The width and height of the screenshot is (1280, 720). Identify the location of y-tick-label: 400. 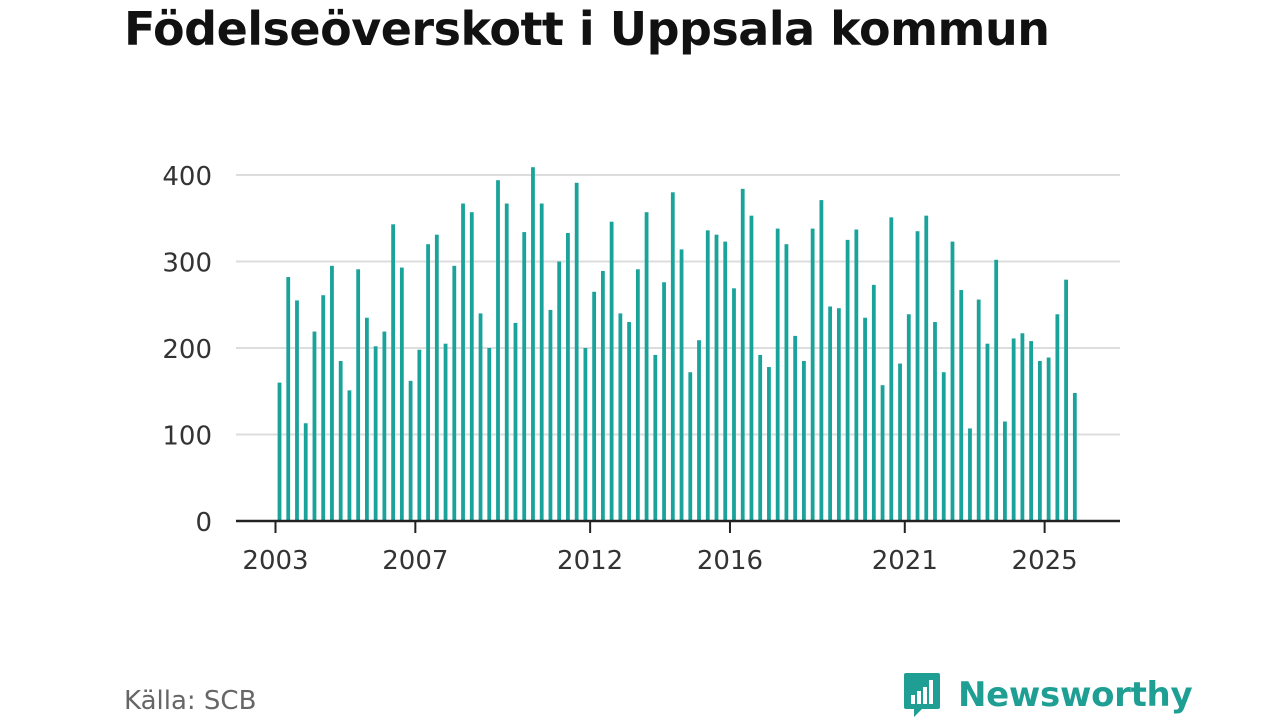
(187, 177).